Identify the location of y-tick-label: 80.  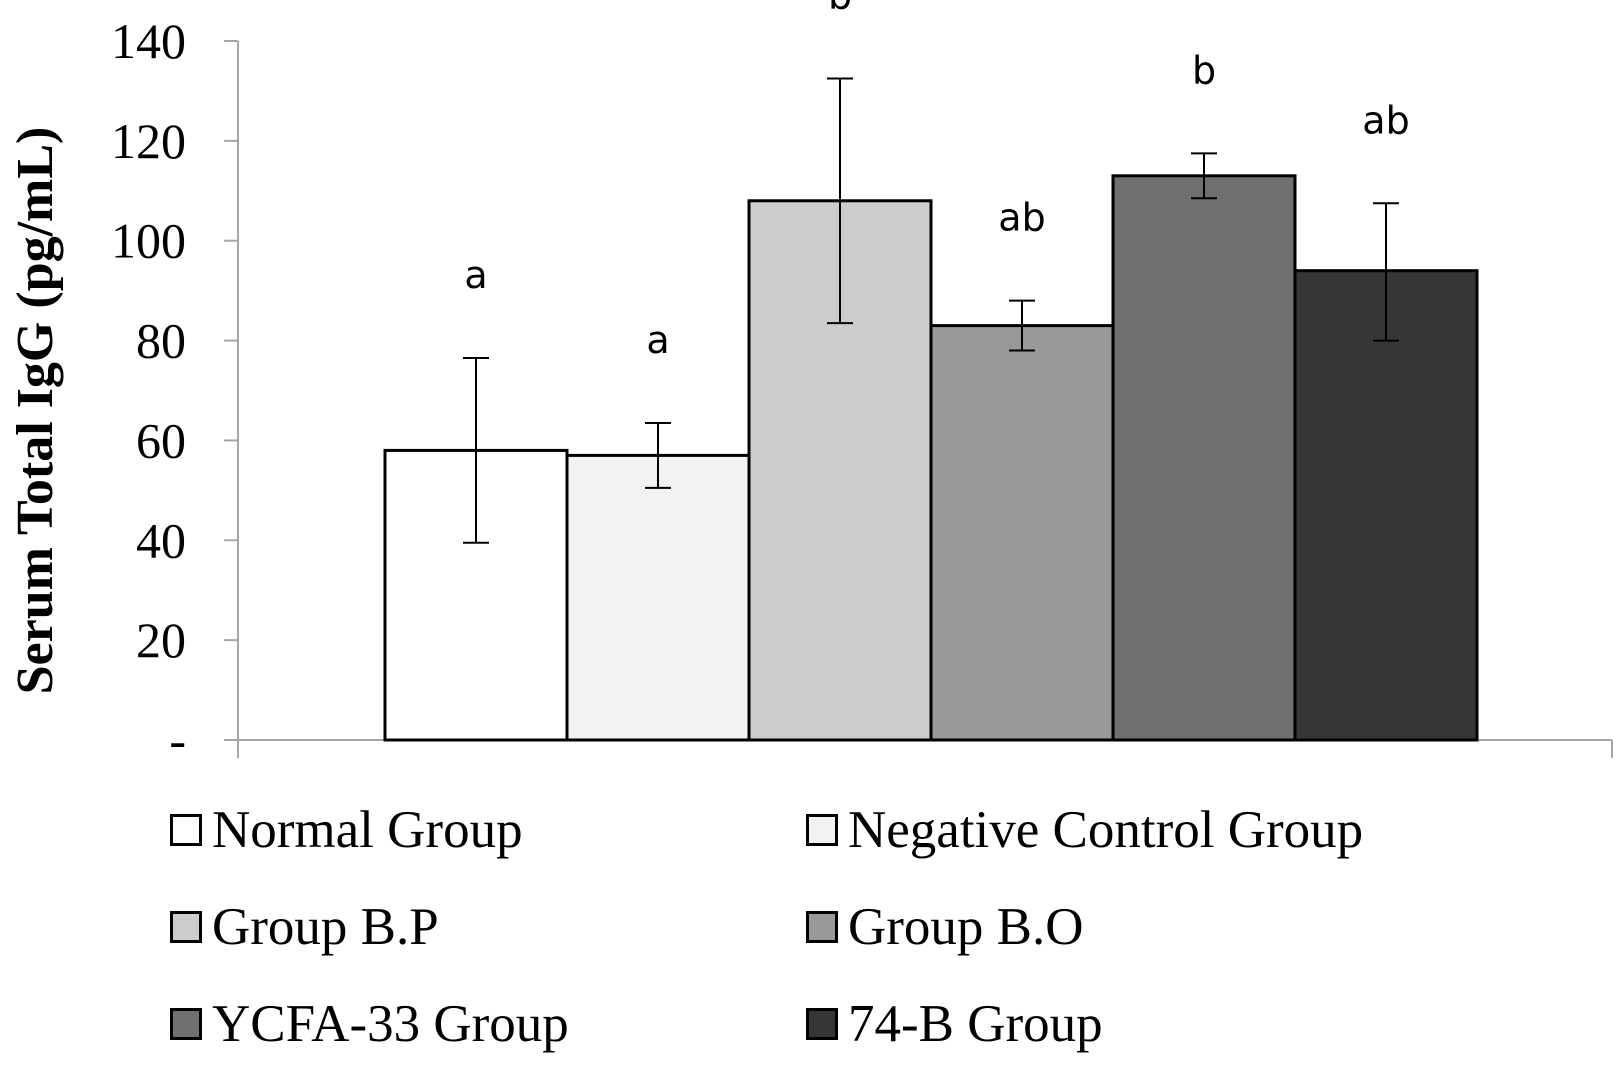
(161, 341).